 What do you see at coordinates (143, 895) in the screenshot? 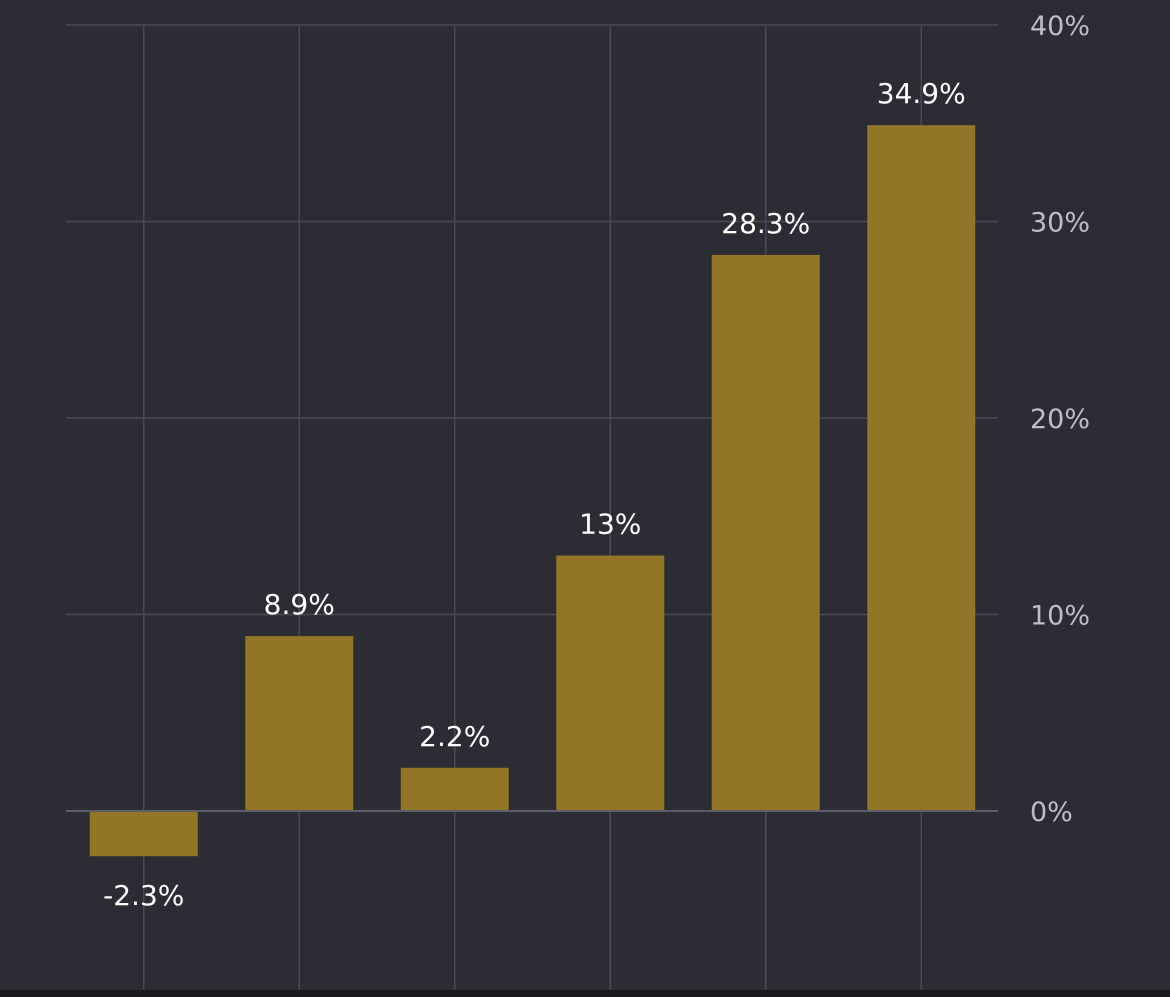
I see `bar-value-label: -2.3%` at bounding box center [143, 895].